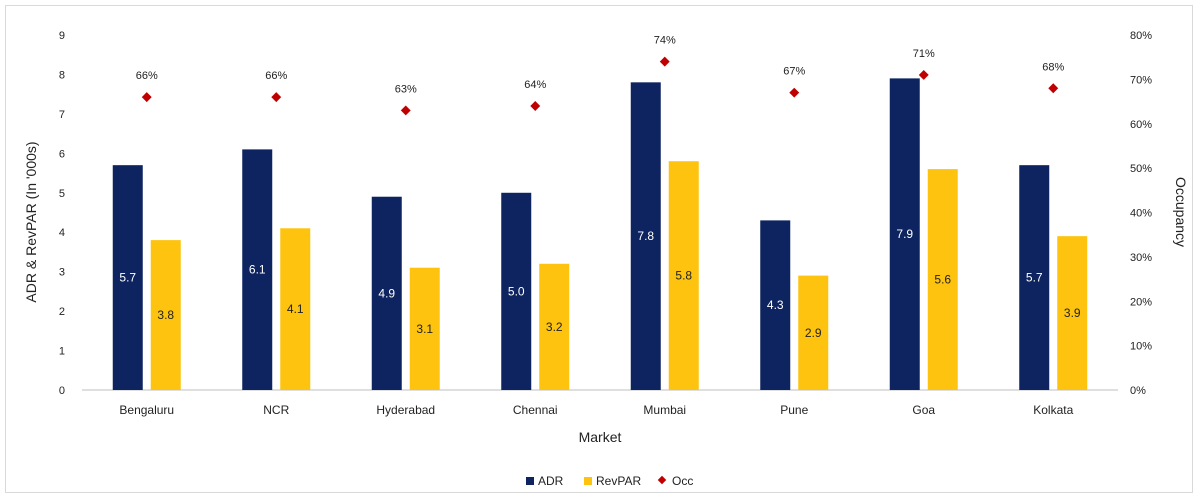  I want to click on y-tick-label: 3, so click(62, 273).